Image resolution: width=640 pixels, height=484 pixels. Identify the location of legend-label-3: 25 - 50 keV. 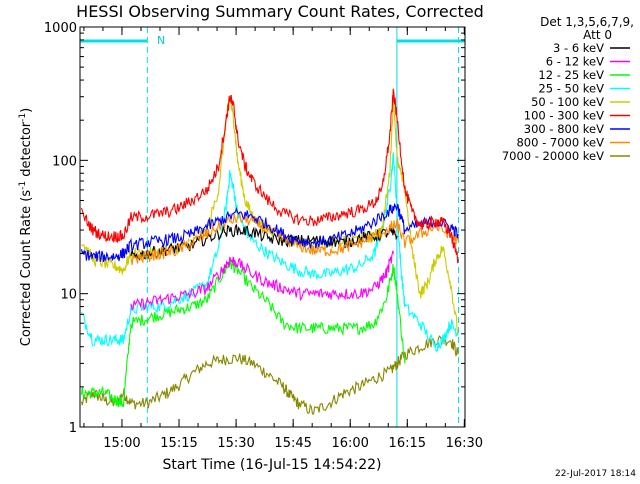
(571, 89).